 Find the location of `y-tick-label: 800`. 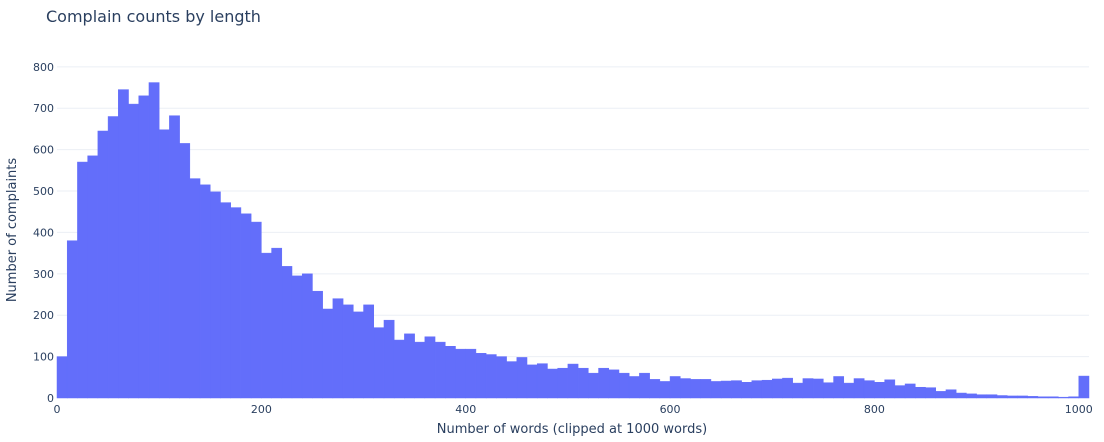

y-tick-label: 800 is located at coordinates (43, 67).